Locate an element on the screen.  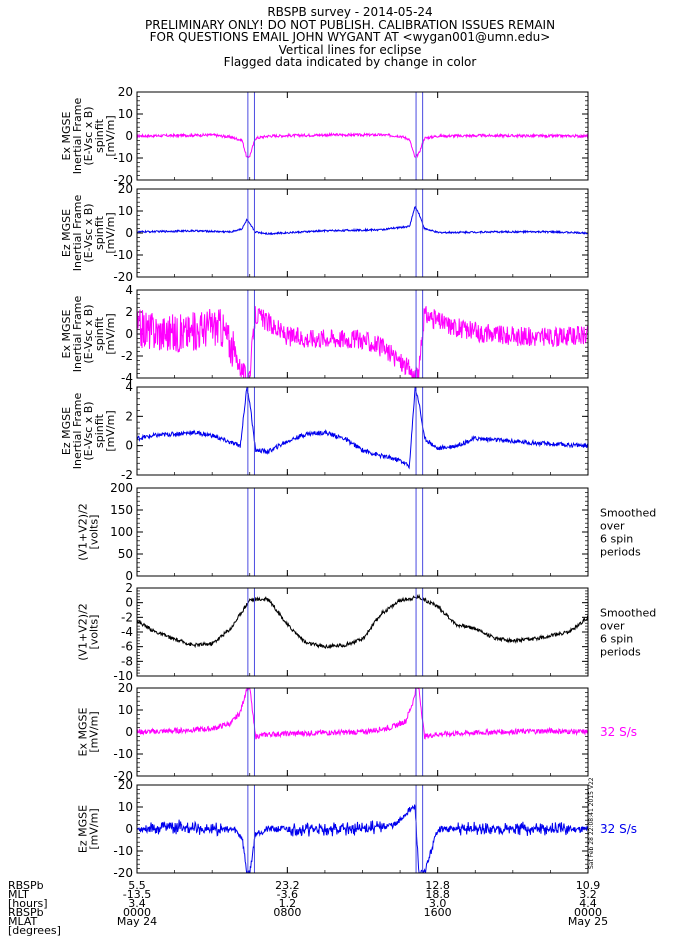
y-tick-label: -4 is located at coordinates (127, 378).